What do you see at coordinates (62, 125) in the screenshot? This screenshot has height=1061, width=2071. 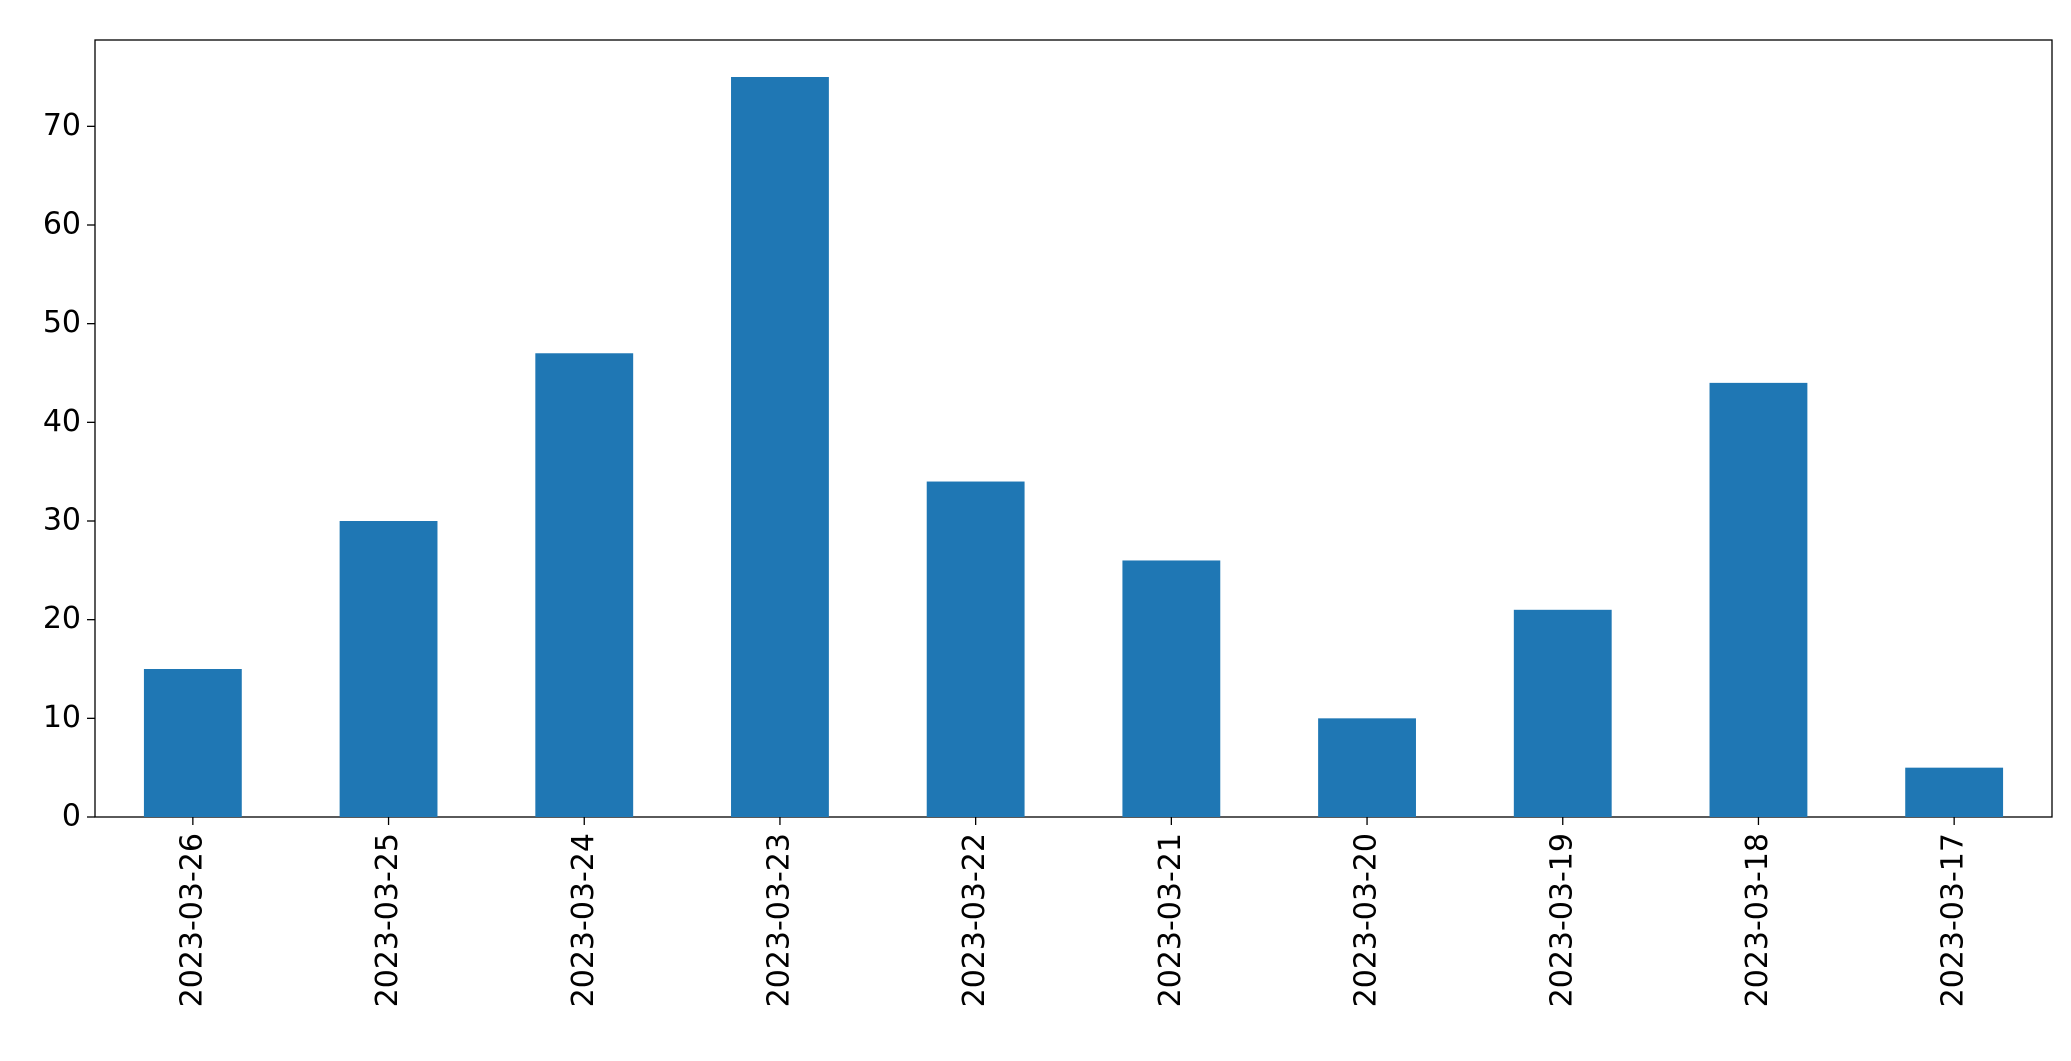 I see `y-tick-label: 70` at bounding box center [62, 125].